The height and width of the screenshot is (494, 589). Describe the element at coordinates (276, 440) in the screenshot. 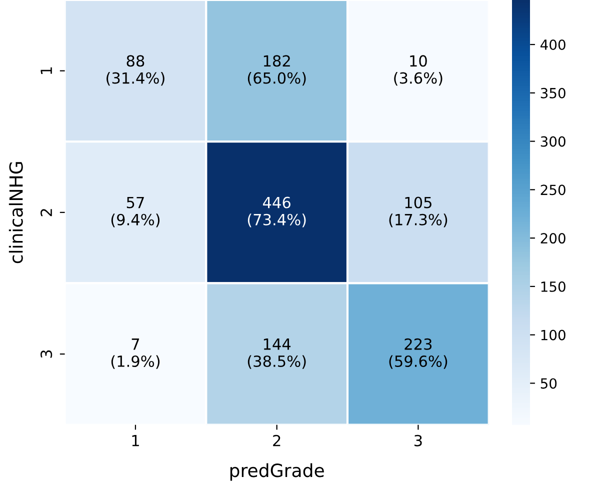

I see `x-tick-label: 2` at that location.